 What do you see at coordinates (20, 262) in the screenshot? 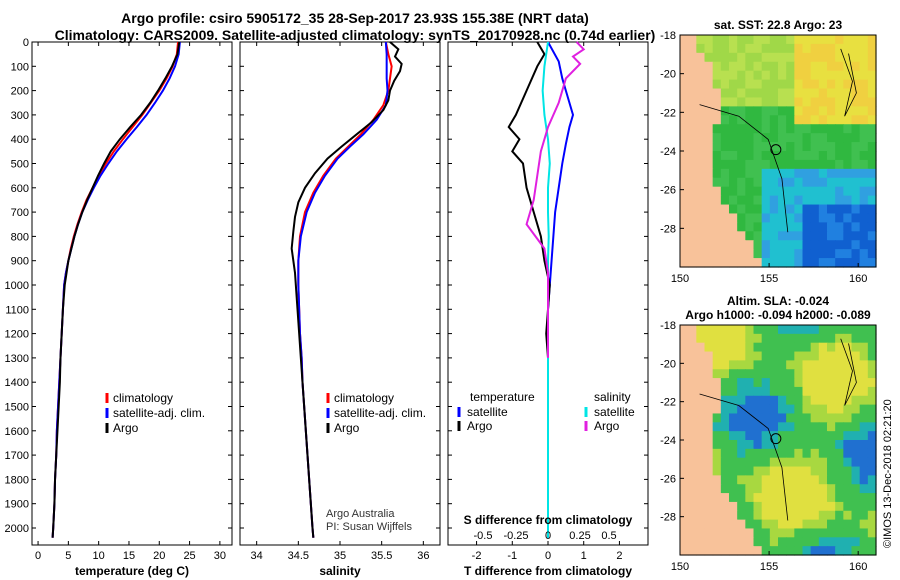
I see `y-tick-label: 900` at bounding box center [20, 262].